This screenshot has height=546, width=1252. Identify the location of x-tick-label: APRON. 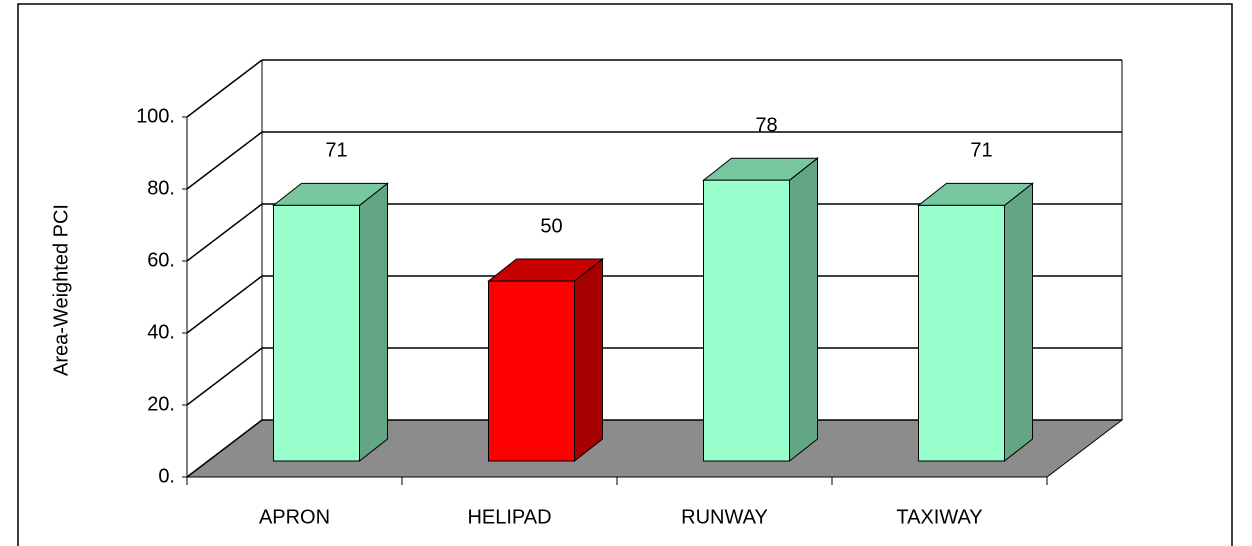
(294, 517).